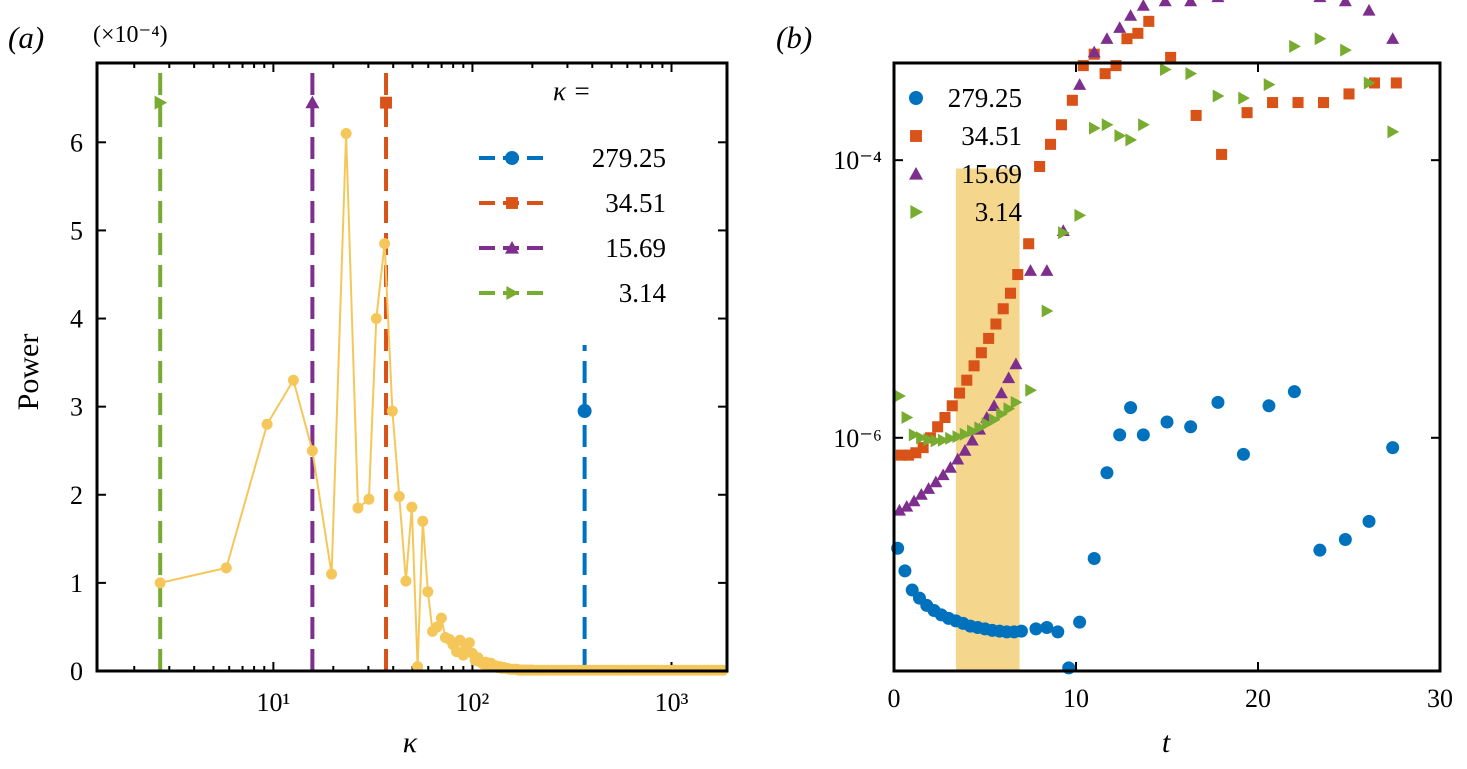 The width and height of the screenshot is (1467, 769). What do you see at coordinates (386, 102) in the screenshot?
I see `kappa-peak-marker` at bounding box center [386, 102].